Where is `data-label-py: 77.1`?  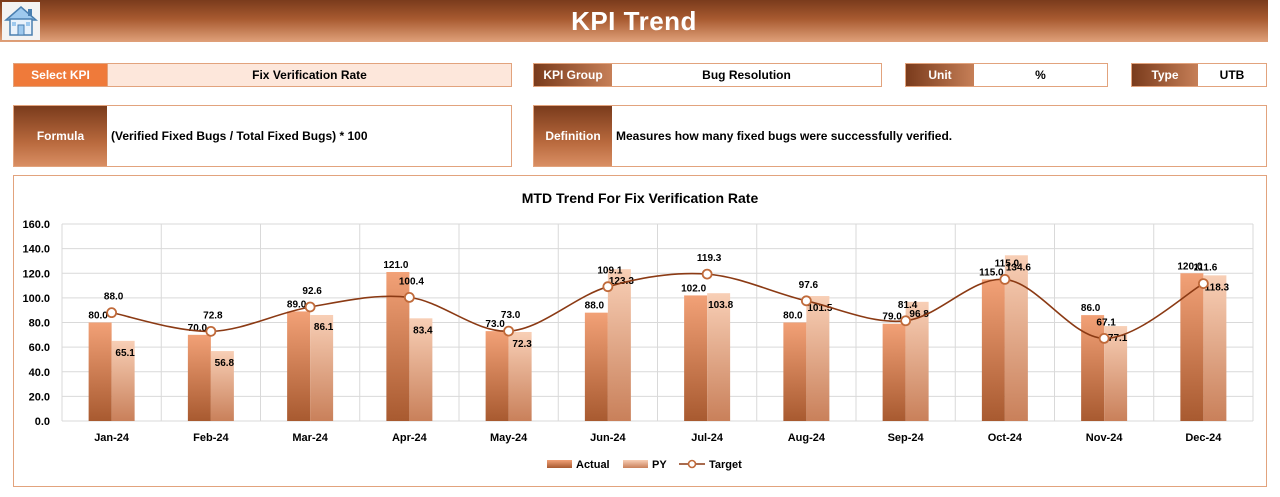 data-label-py: 77.1 is located at coordinates (1118, 338).